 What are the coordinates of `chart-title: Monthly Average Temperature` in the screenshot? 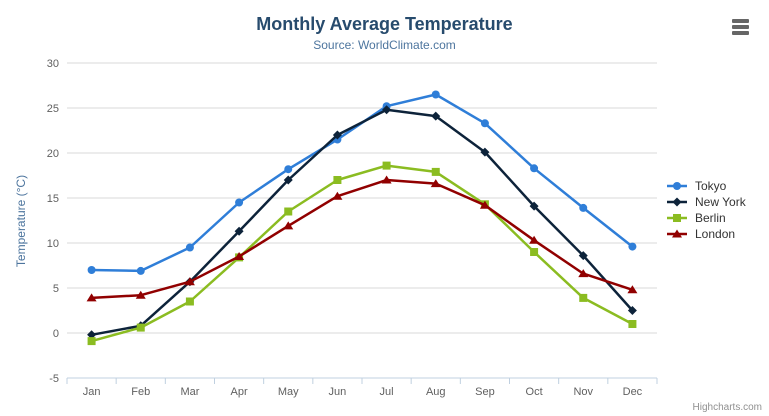 It's located at (384, 24).